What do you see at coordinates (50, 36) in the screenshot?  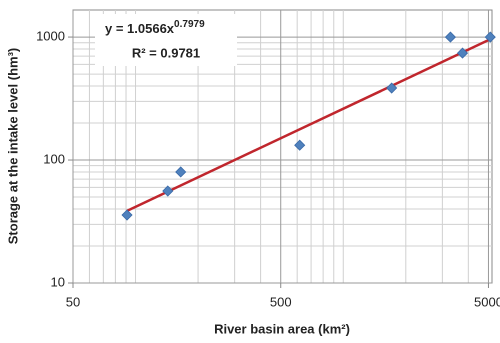 I see `y-tick-label: 1000` at bounding box center [50, 36].